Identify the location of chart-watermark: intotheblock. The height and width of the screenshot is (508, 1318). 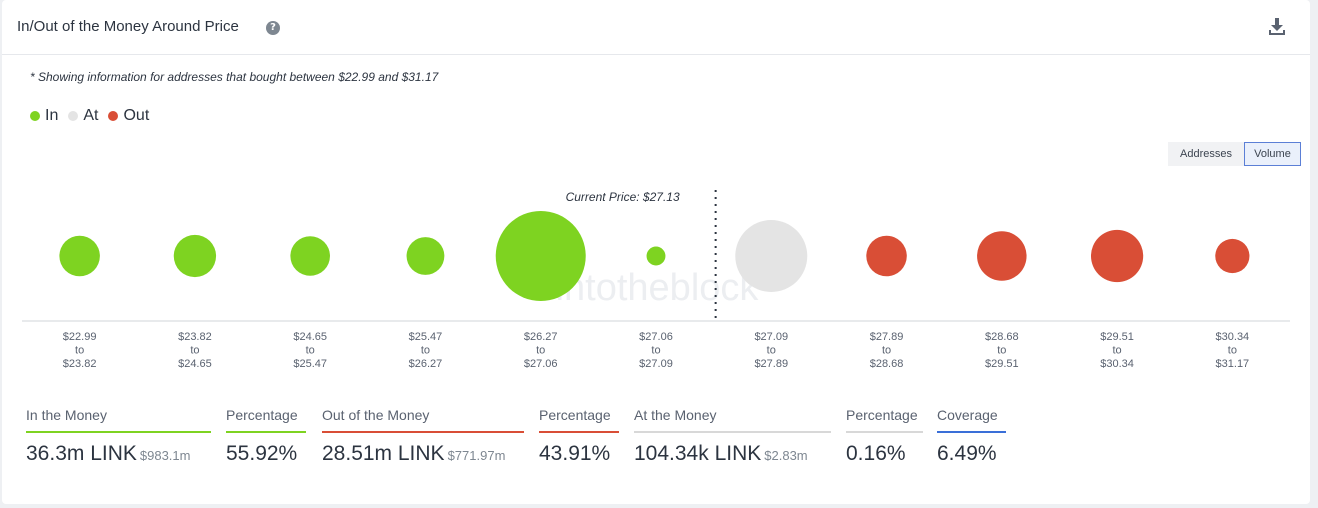
(658, 288).